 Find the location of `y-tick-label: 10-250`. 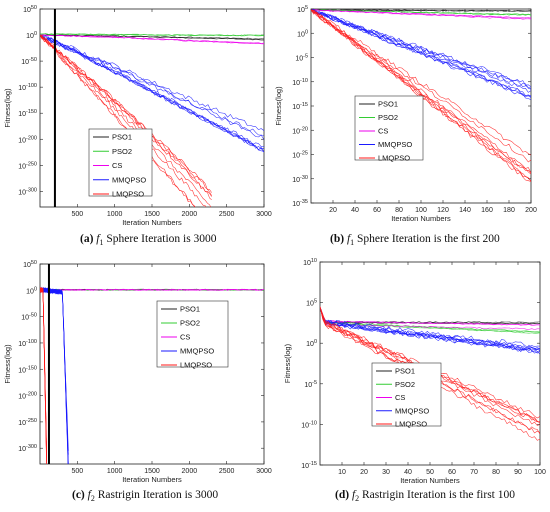

y-tick-label: 10-250 is located at coordinates (27, 422).